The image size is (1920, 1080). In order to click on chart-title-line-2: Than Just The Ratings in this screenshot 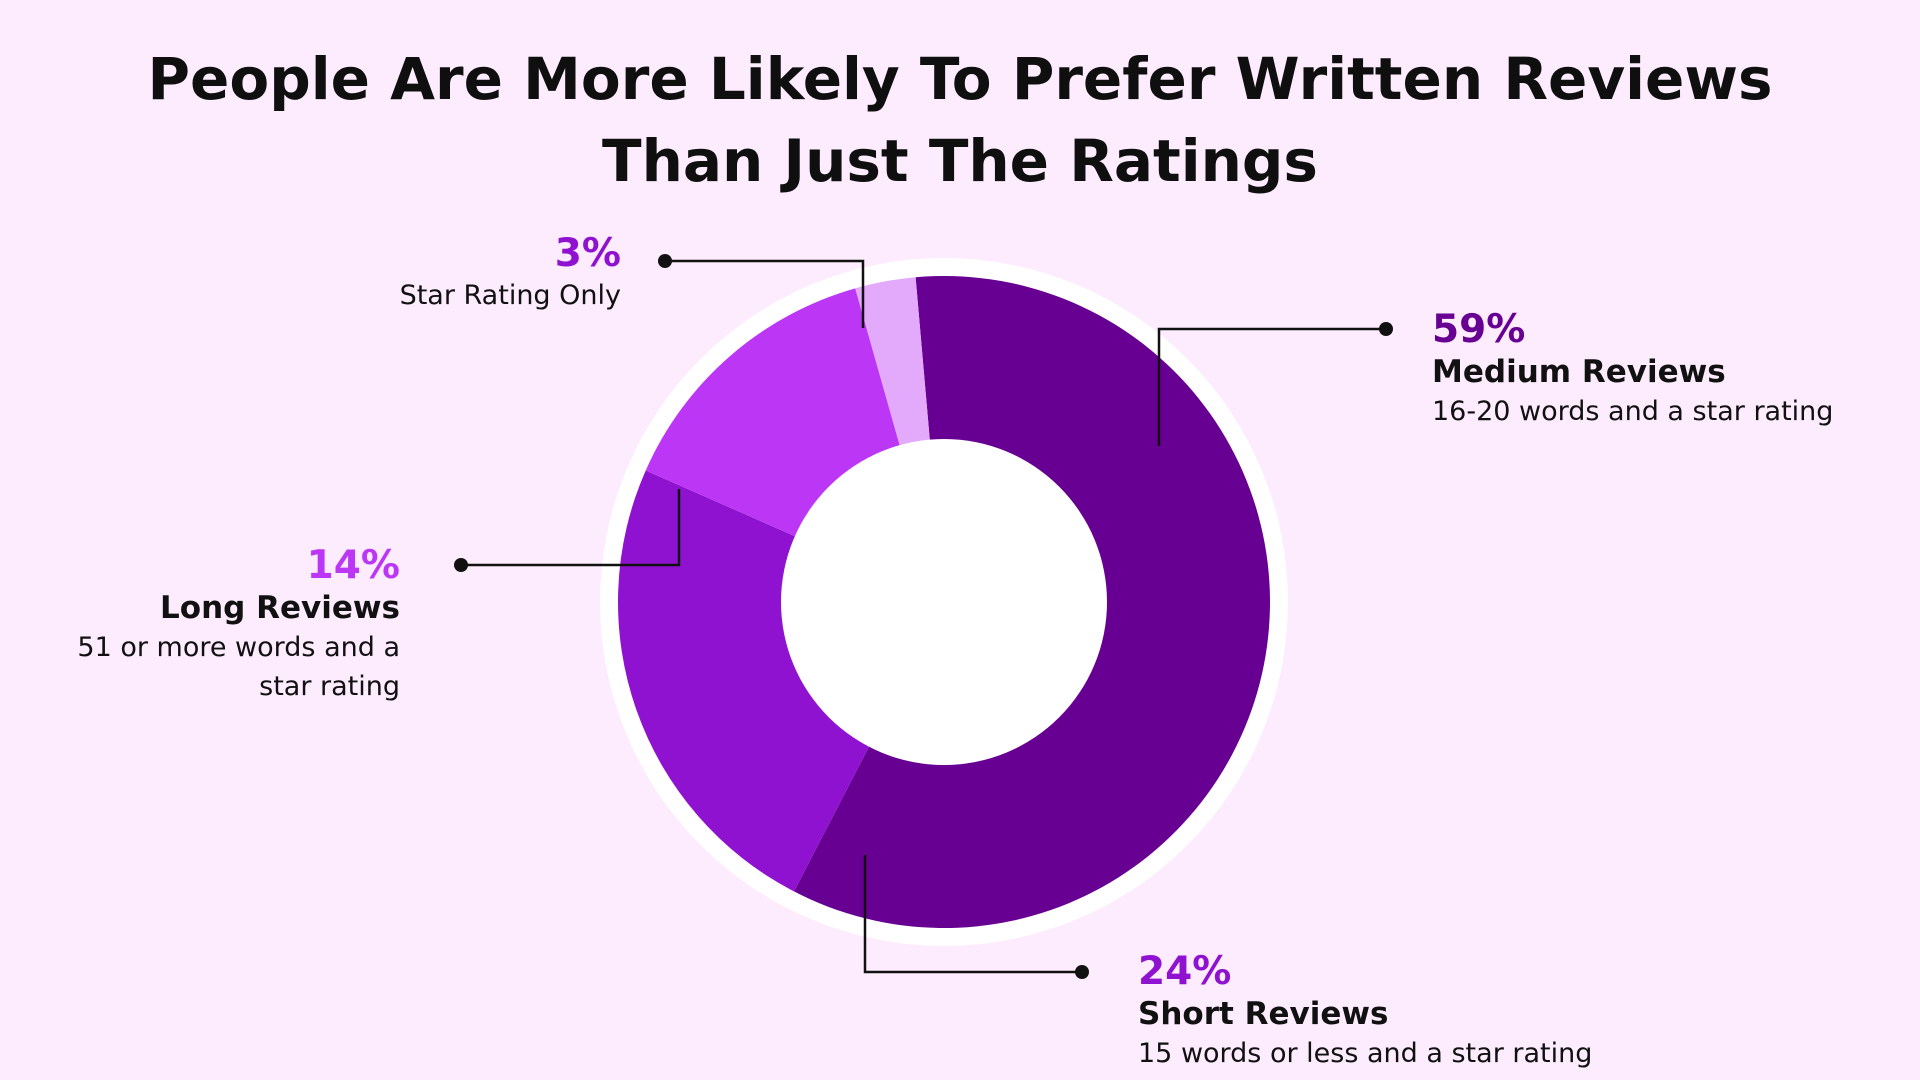, I will do `click(960, 161)`.